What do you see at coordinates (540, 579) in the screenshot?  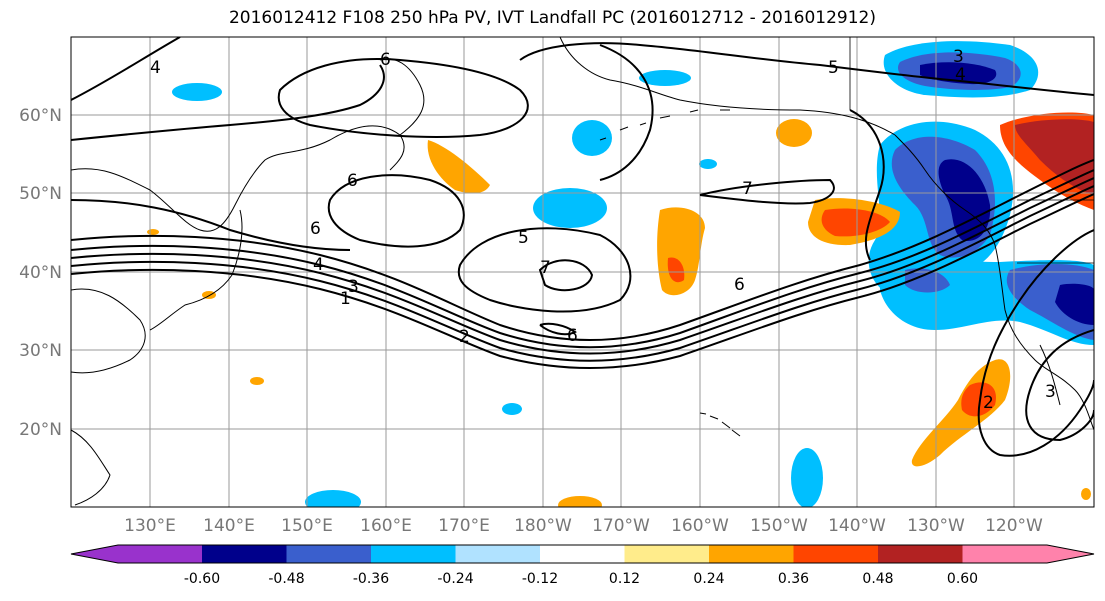 I see `colorbar-tick-label: -0.12` at bounding box center [540, 579].